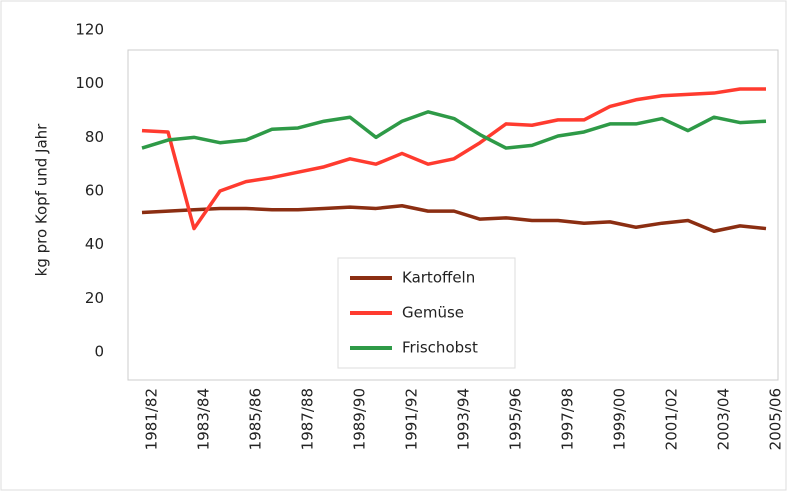 This screenshot has height=495, width=787. What do you see at coordinates (464, 419) in the screenshot?
I see `x-tick-label: 1993/94` at bounding box center [464, 419].